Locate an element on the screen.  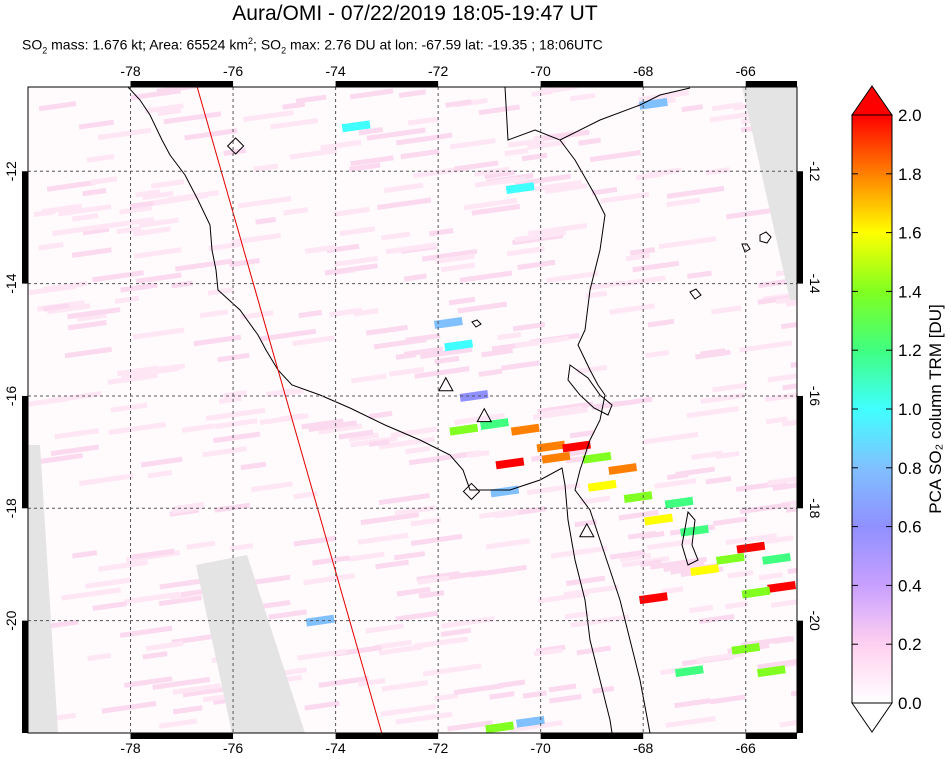
colorbar-label: PCA SO₂ column TRM [DU] is located at coordinates (935, 408).